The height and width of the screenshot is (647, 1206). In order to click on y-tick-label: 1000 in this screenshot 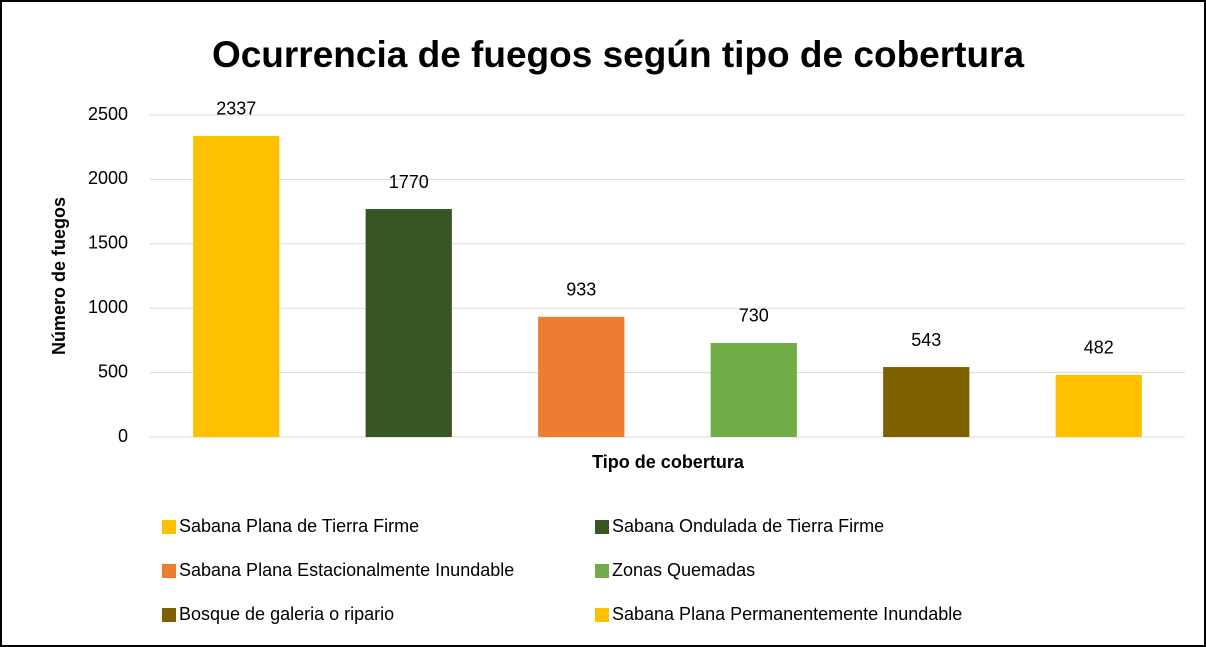, I will do `click(108, 307)`.